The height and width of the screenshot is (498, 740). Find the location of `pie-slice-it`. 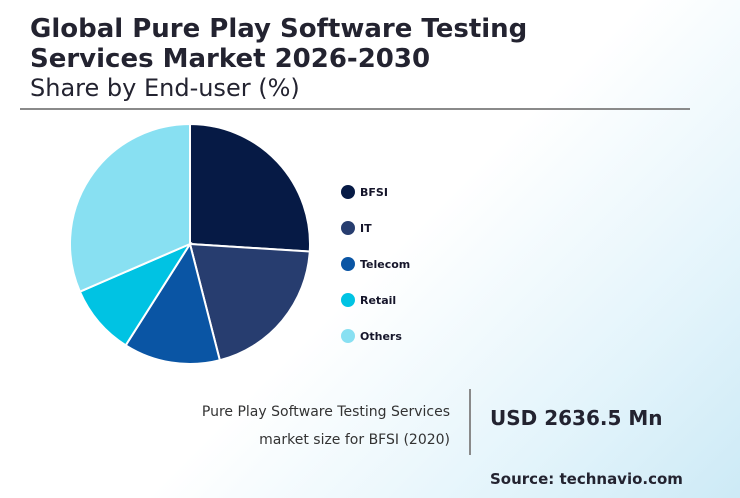

pie-slice-it is located at coordinates (249, 302).